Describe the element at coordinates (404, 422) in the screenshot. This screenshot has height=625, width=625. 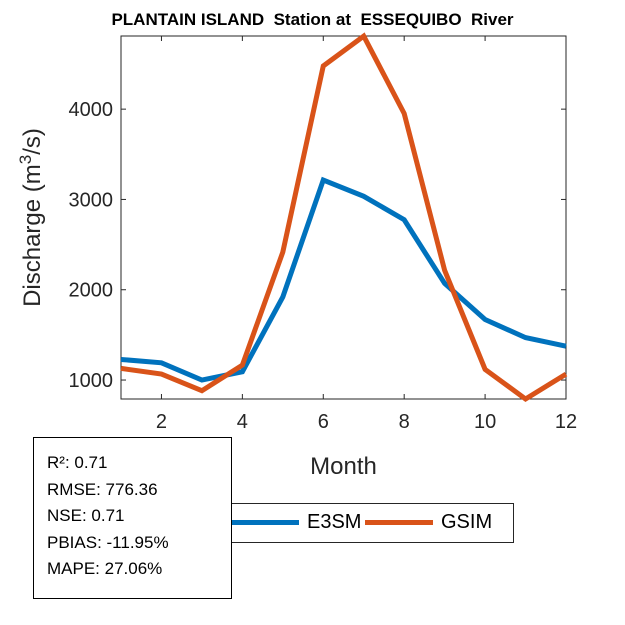
I see `x-tick-label: 8` at that location.